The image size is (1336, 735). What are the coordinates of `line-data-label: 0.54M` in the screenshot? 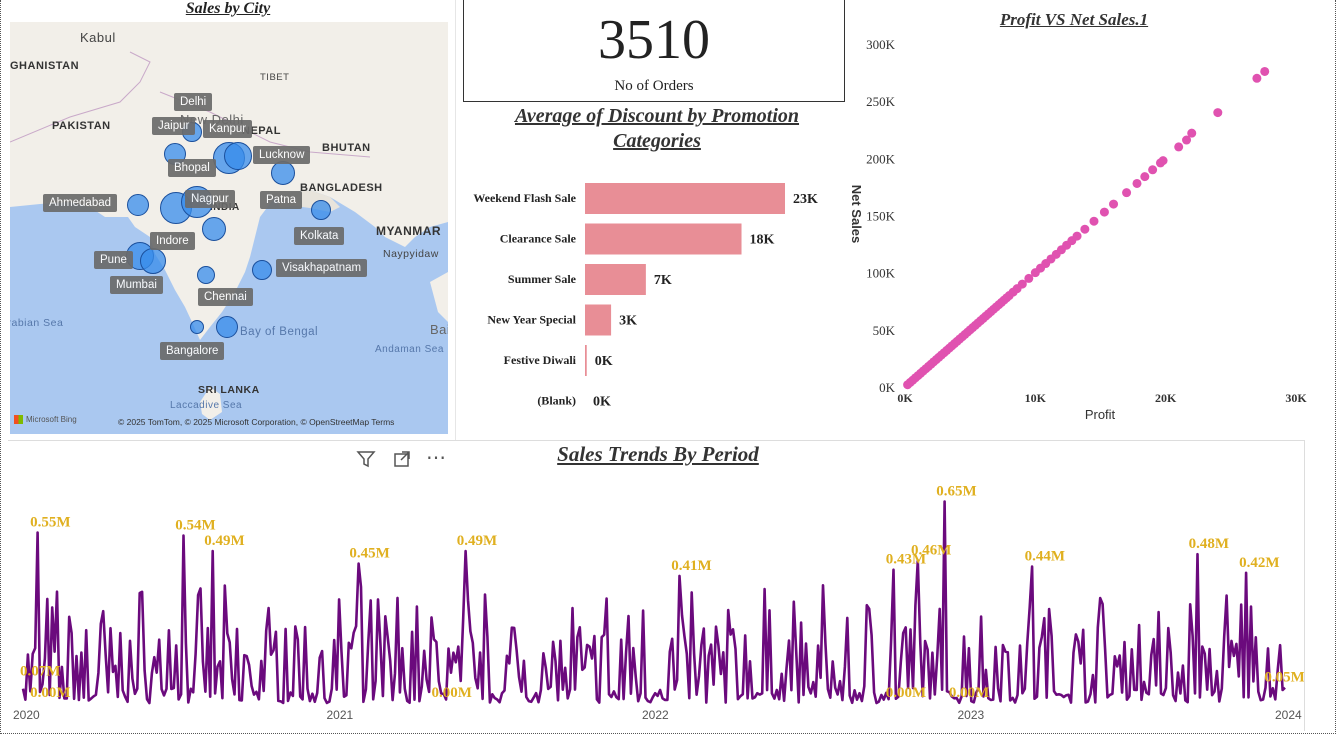 It's located at (195, 526).